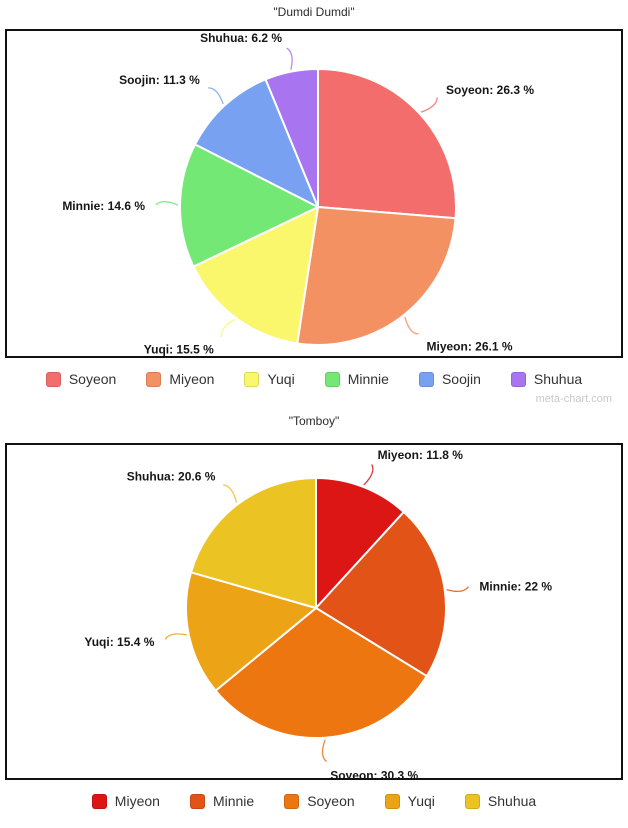 This screenshot has width=628, height=828. I want to click on chart-title-dumdi-dumdi: "Dumdi Dumdi", so click(314, 12).